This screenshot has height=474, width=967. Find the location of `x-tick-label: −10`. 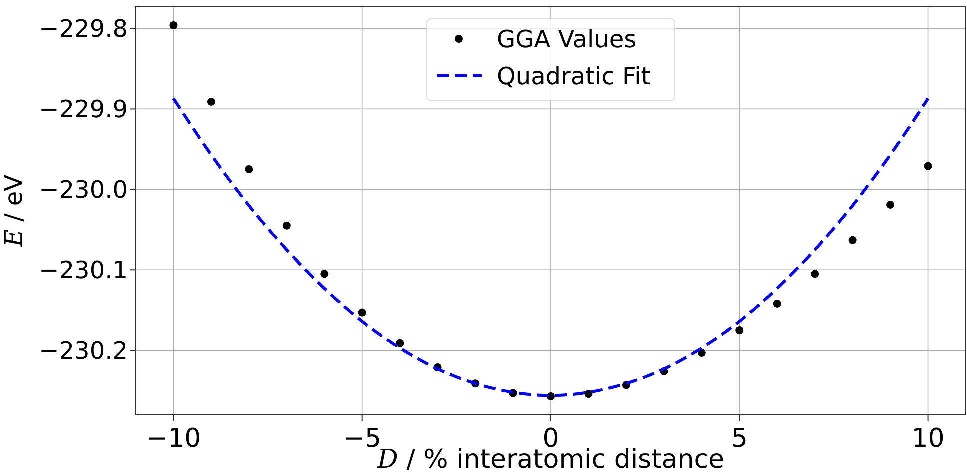

x-tick-label: −10 is located at coordinates (174, 439).